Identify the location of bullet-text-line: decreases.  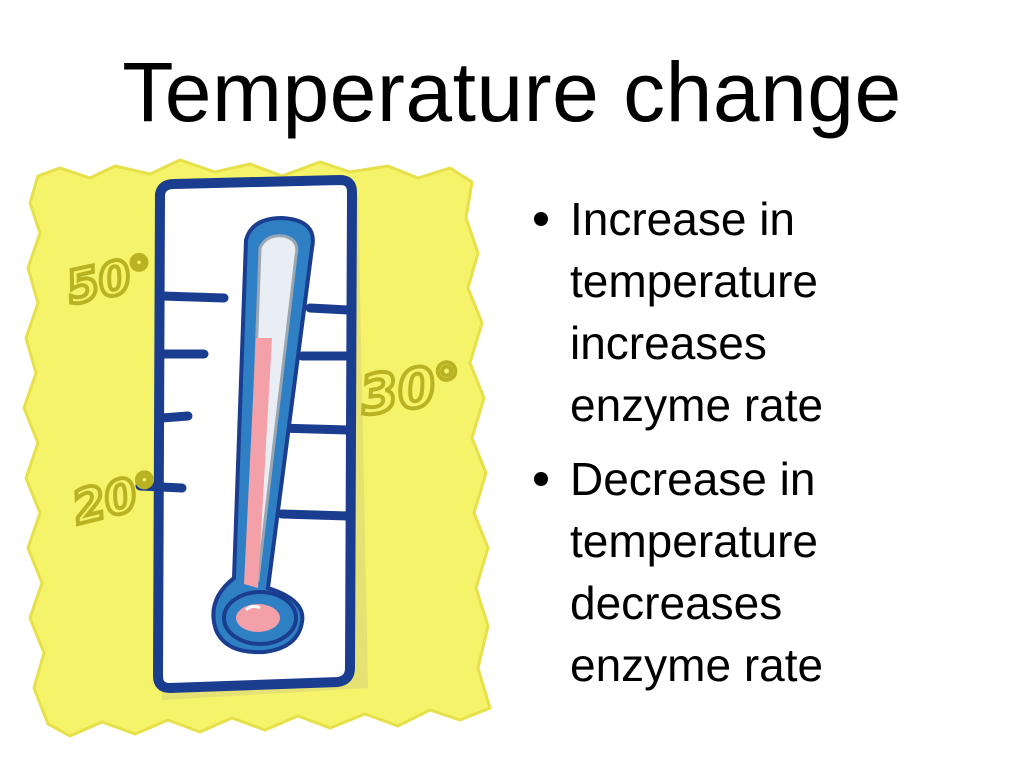
(676, 603).